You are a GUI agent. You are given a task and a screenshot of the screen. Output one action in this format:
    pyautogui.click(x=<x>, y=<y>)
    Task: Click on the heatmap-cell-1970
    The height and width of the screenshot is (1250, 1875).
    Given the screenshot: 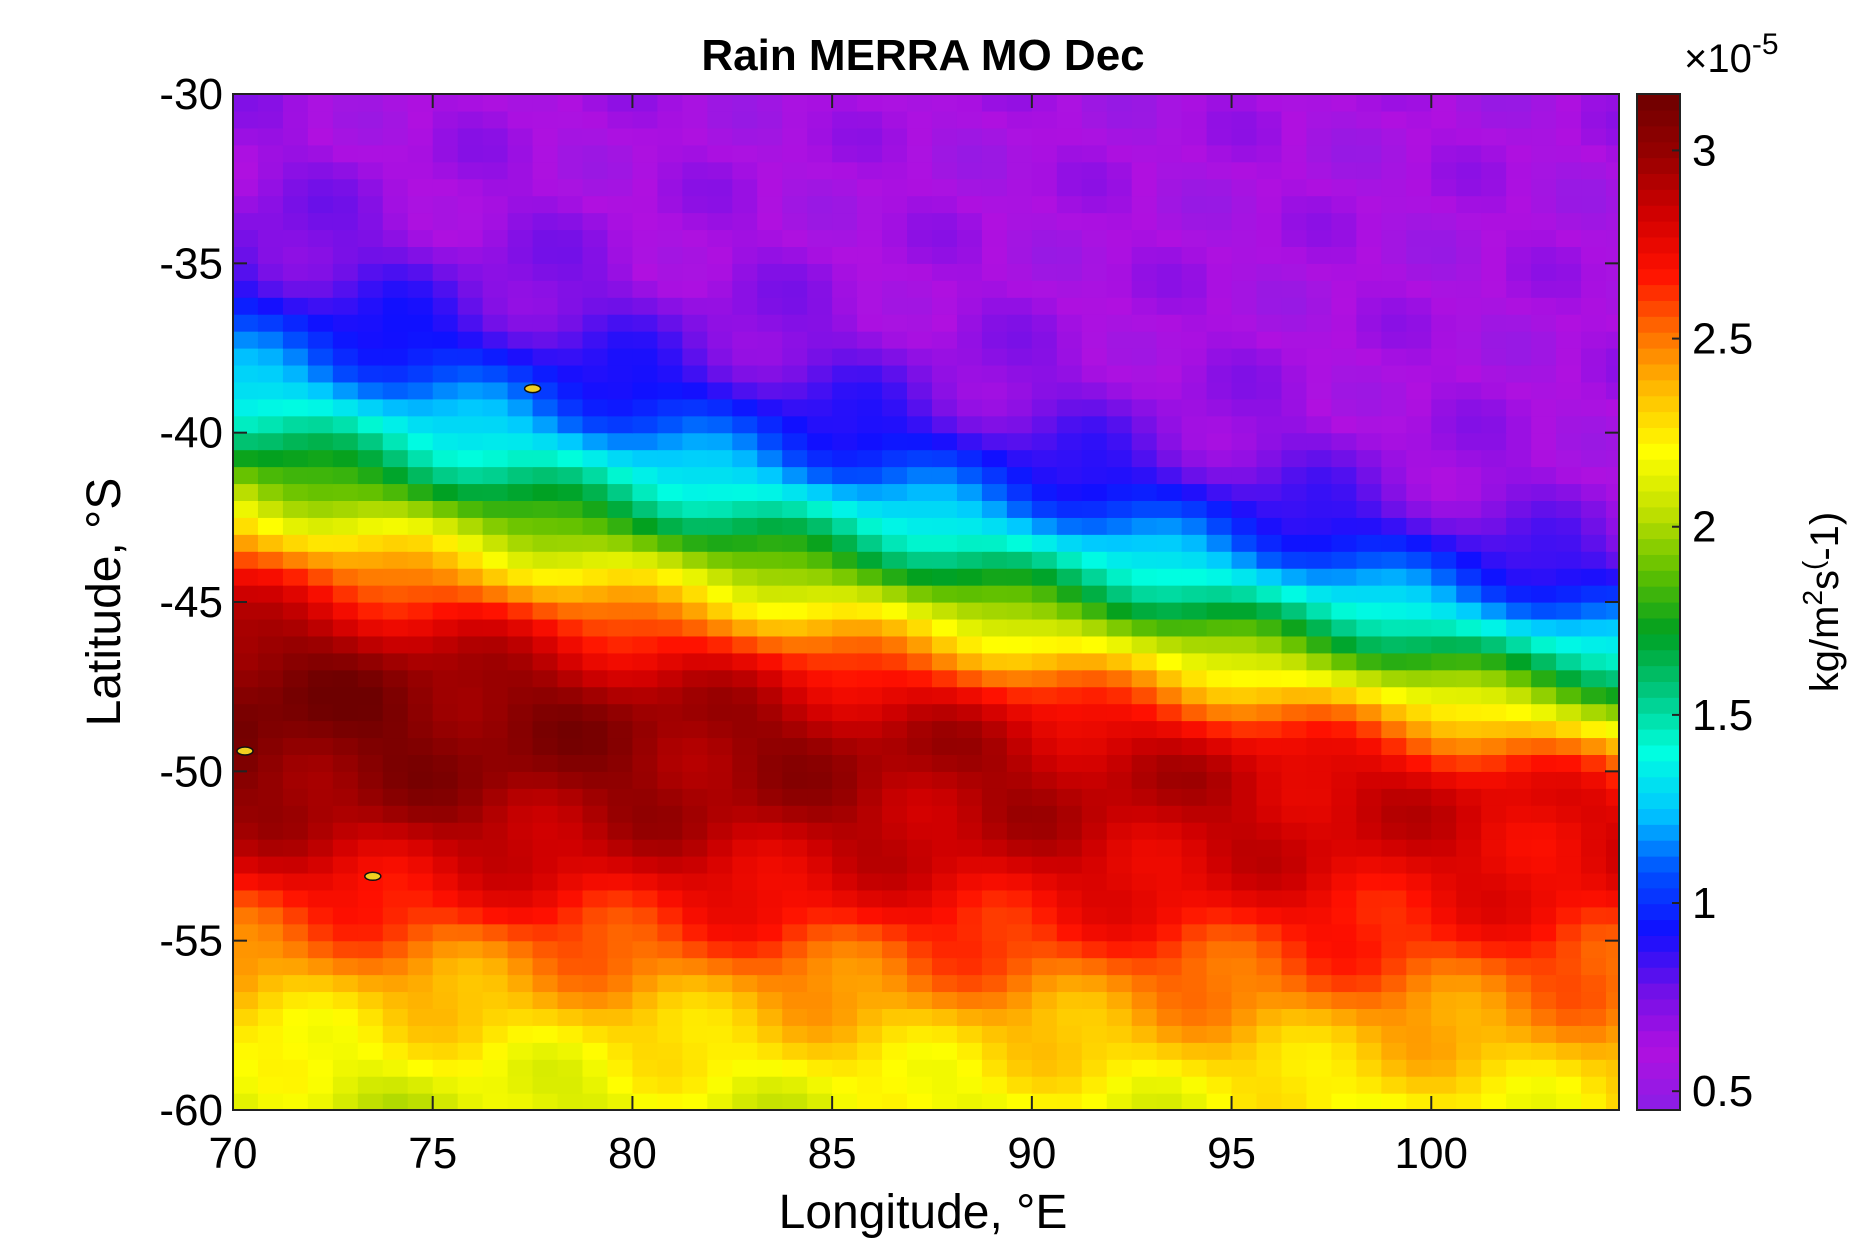 What is the action you would take?
    pyautogui.click(x=495, y=509)
    